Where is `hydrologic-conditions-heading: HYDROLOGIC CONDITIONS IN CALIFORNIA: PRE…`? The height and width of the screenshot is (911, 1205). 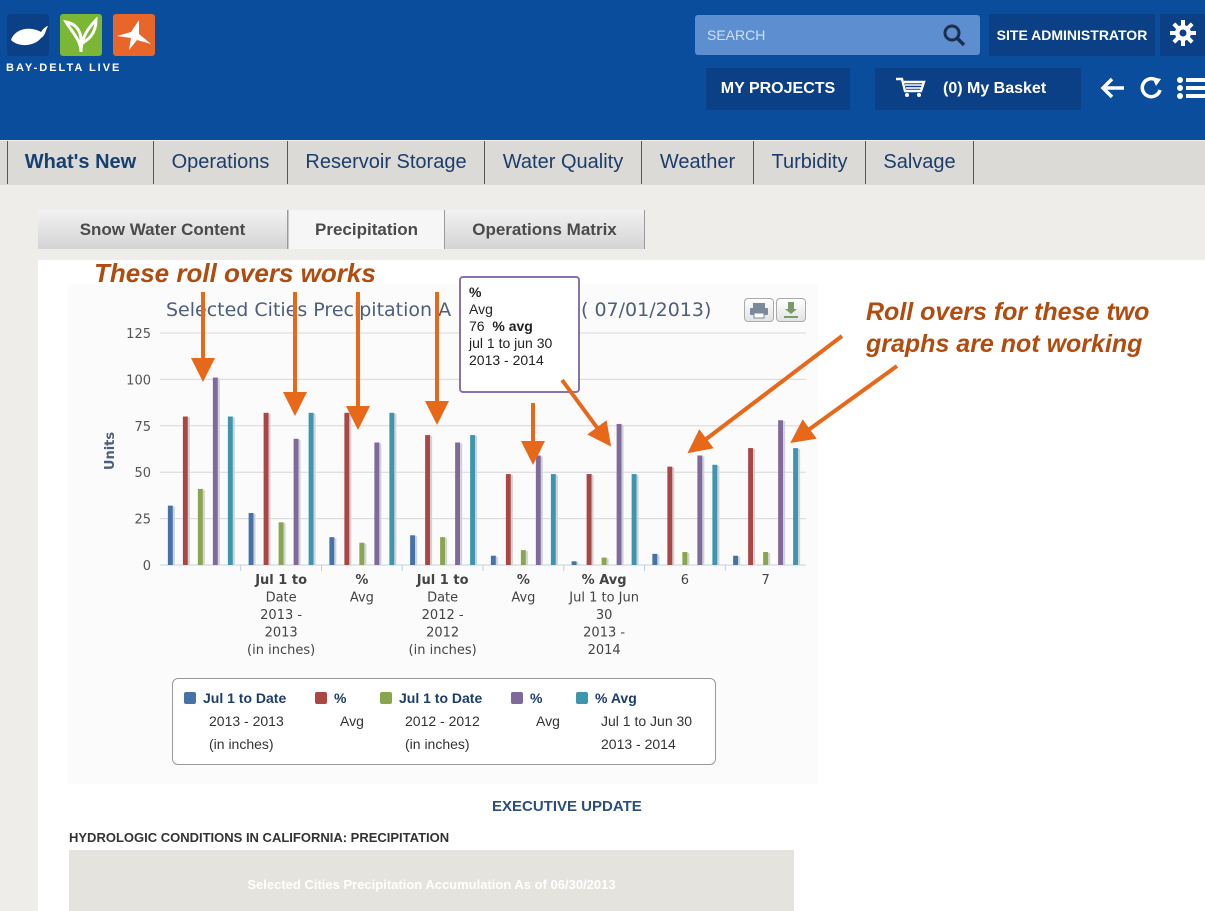 hydrologic-conditions-heading: HYDROLOGIC CONDITIONS IN CALIFORNIA: PRE… is located at coordinates (259, 837).